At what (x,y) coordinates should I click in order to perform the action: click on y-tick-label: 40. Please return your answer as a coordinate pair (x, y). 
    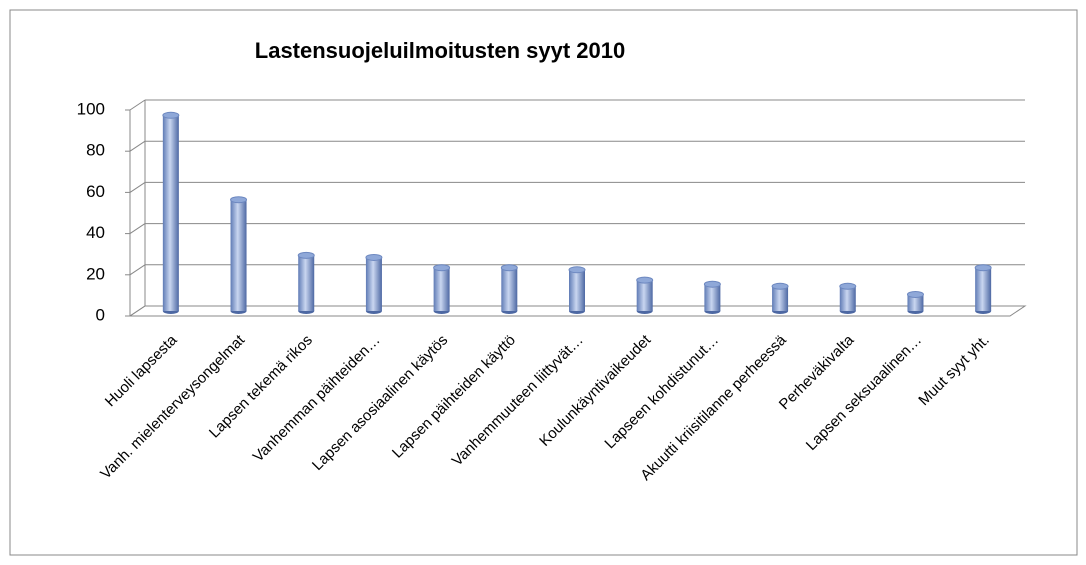
    Looking at the image, I should click on (95, 232).